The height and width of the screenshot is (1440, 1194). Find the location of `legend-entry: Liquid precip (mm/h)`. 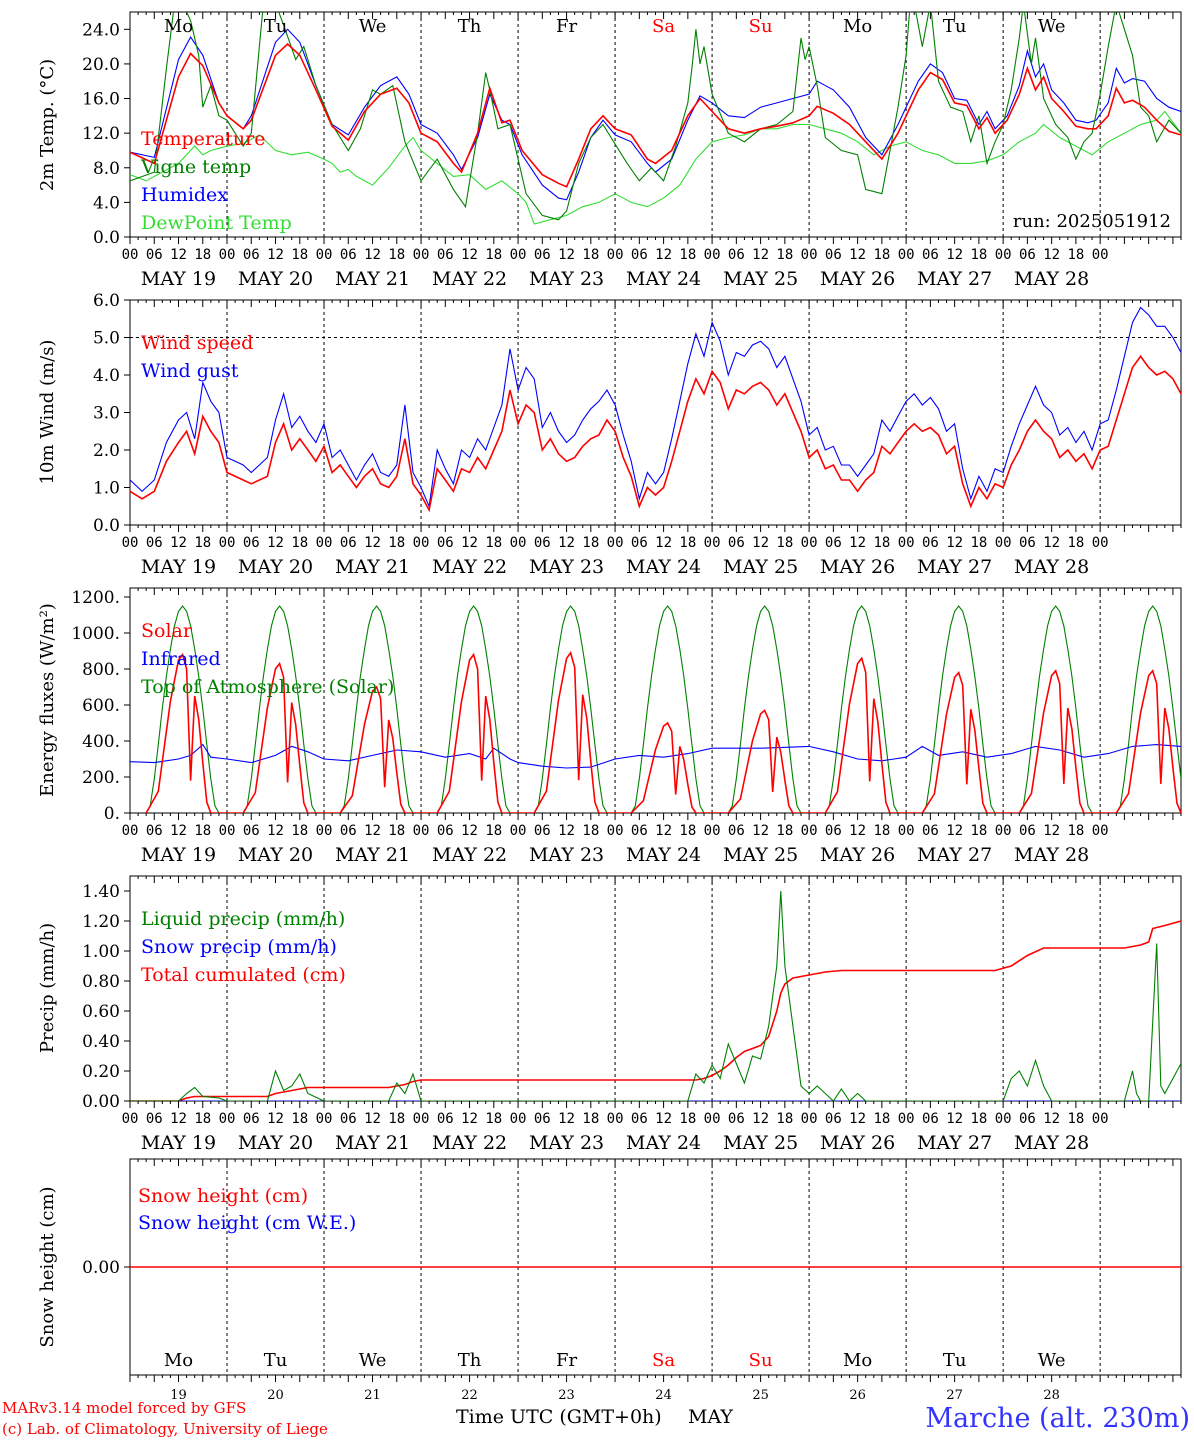

legend-entry: Liquid precip (mm/h) is located at coordinates (243, 919).